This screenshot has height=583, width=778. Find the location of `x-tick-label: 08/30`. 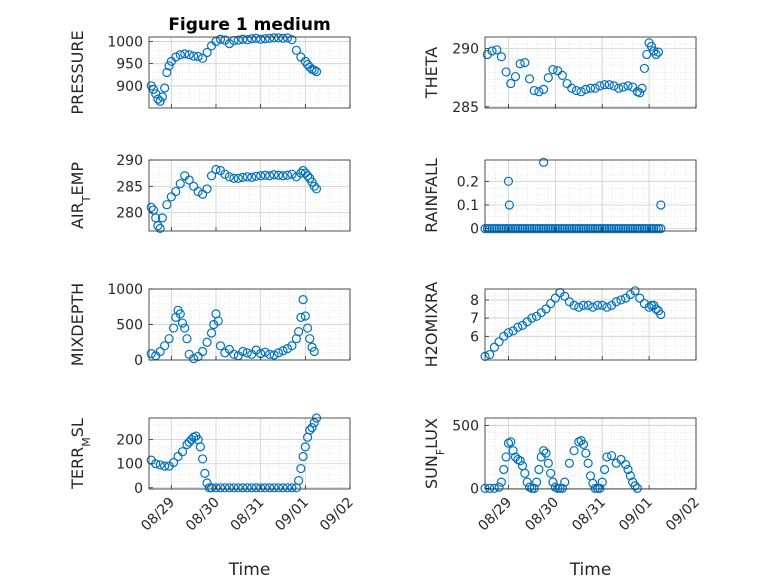

x-tick-label: 08/30 is located at coordinates (542, 515).